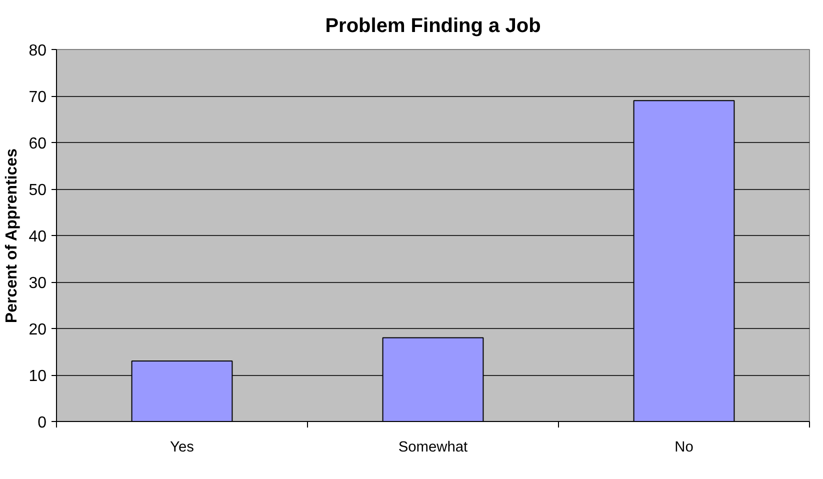 The width and height of the screenshot is (823, 479). What do you see at coordinates (12, 236) in the screenshot?
I see `y-axis-title: Percent of Apprentices` at bounding box center [12, 236].